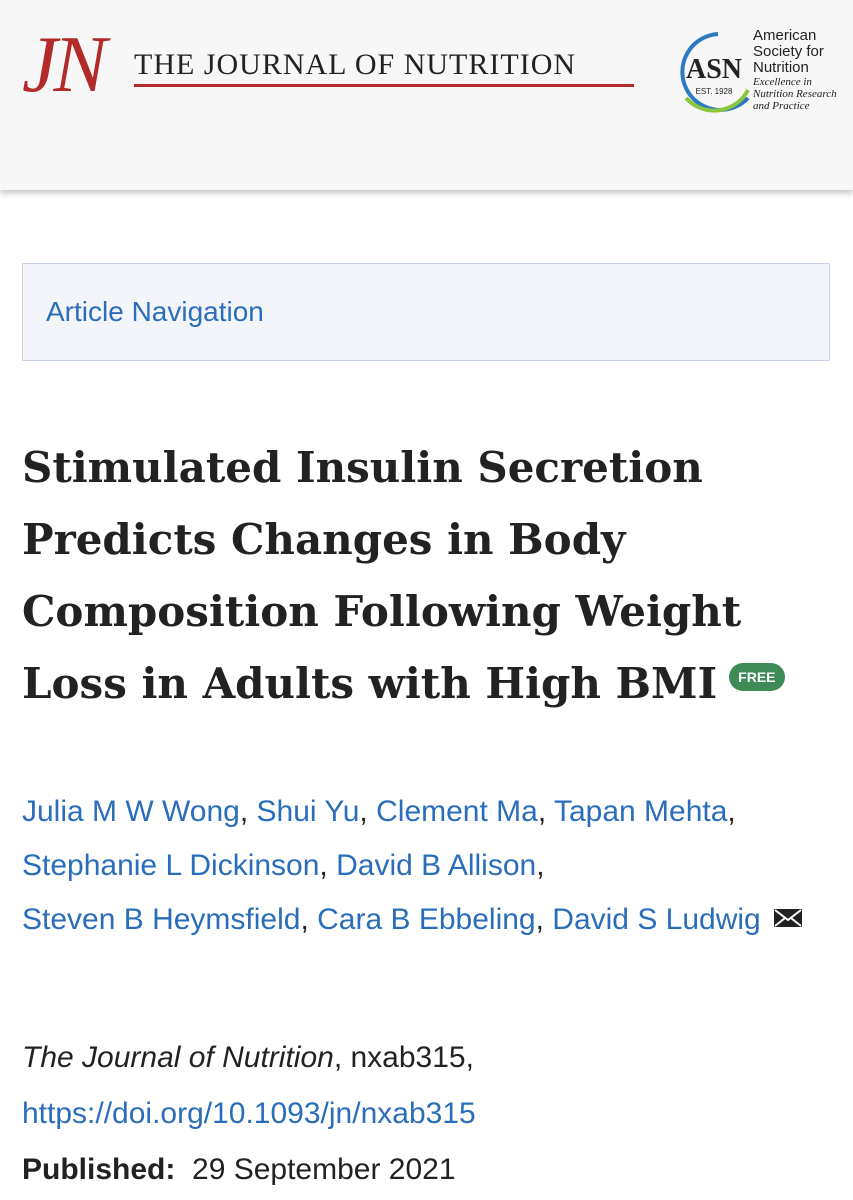  I want to click on author-link: Cara B Ebbeling, so click(426, 919).